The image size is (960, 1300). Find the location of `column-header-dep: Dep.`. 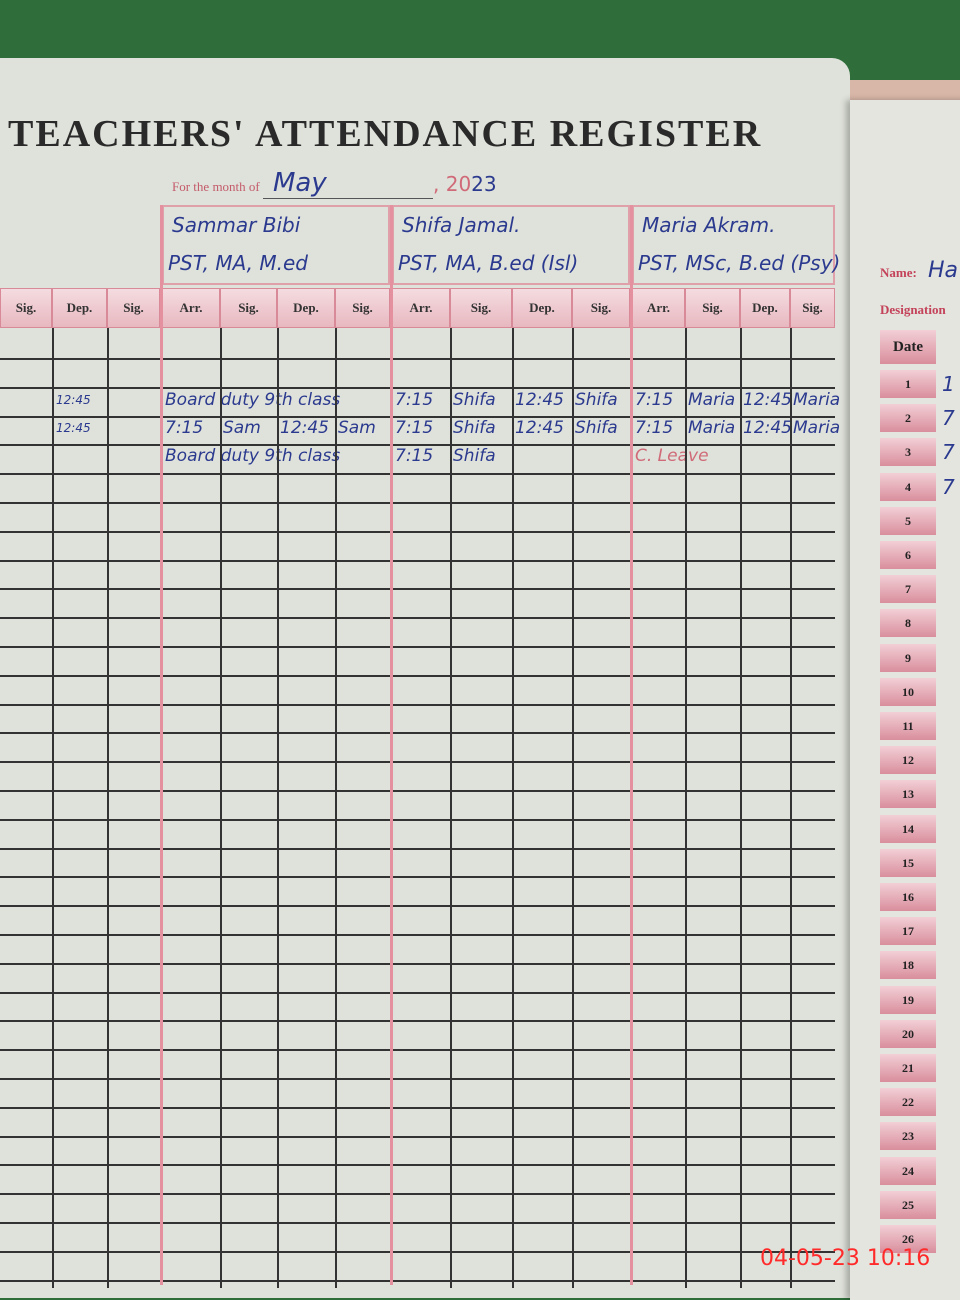

column-header-dep: Dep. is located at coordinates (306, 308).